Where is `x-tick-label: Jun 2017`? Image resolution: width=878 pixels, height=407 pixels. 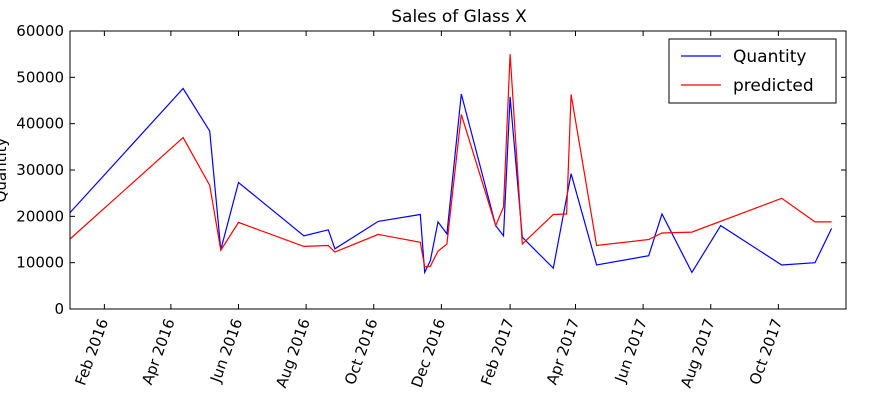
x-tick-label: Jun 2017 is located at coordinates (631, 350).